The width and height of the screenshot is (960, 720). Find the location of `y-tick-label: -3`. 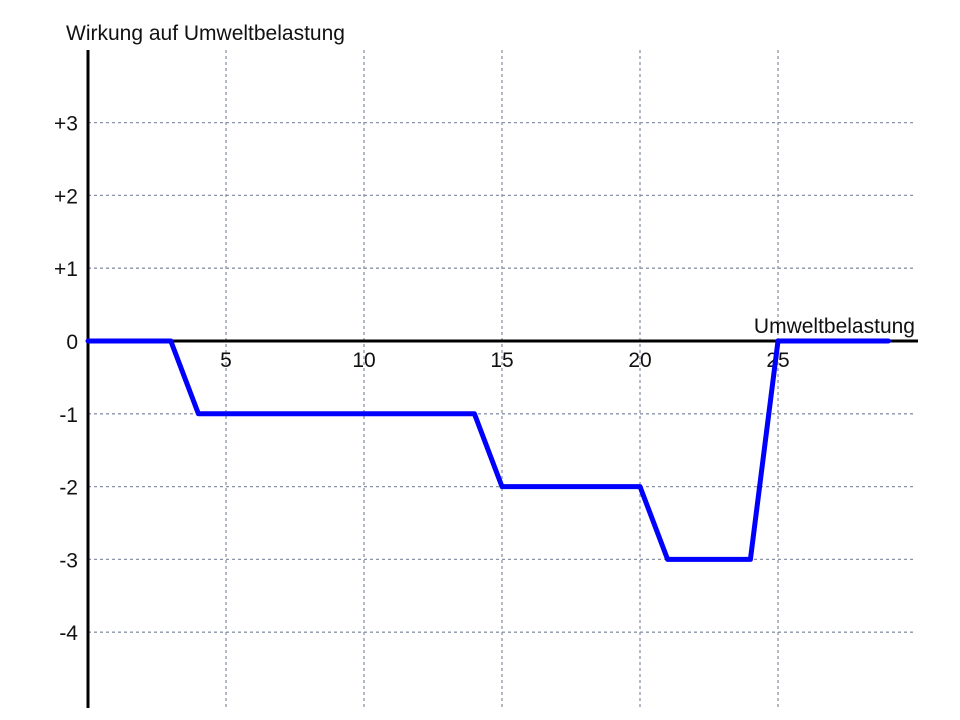

y-tick-label: -3 is located at coordinates (68, 560).